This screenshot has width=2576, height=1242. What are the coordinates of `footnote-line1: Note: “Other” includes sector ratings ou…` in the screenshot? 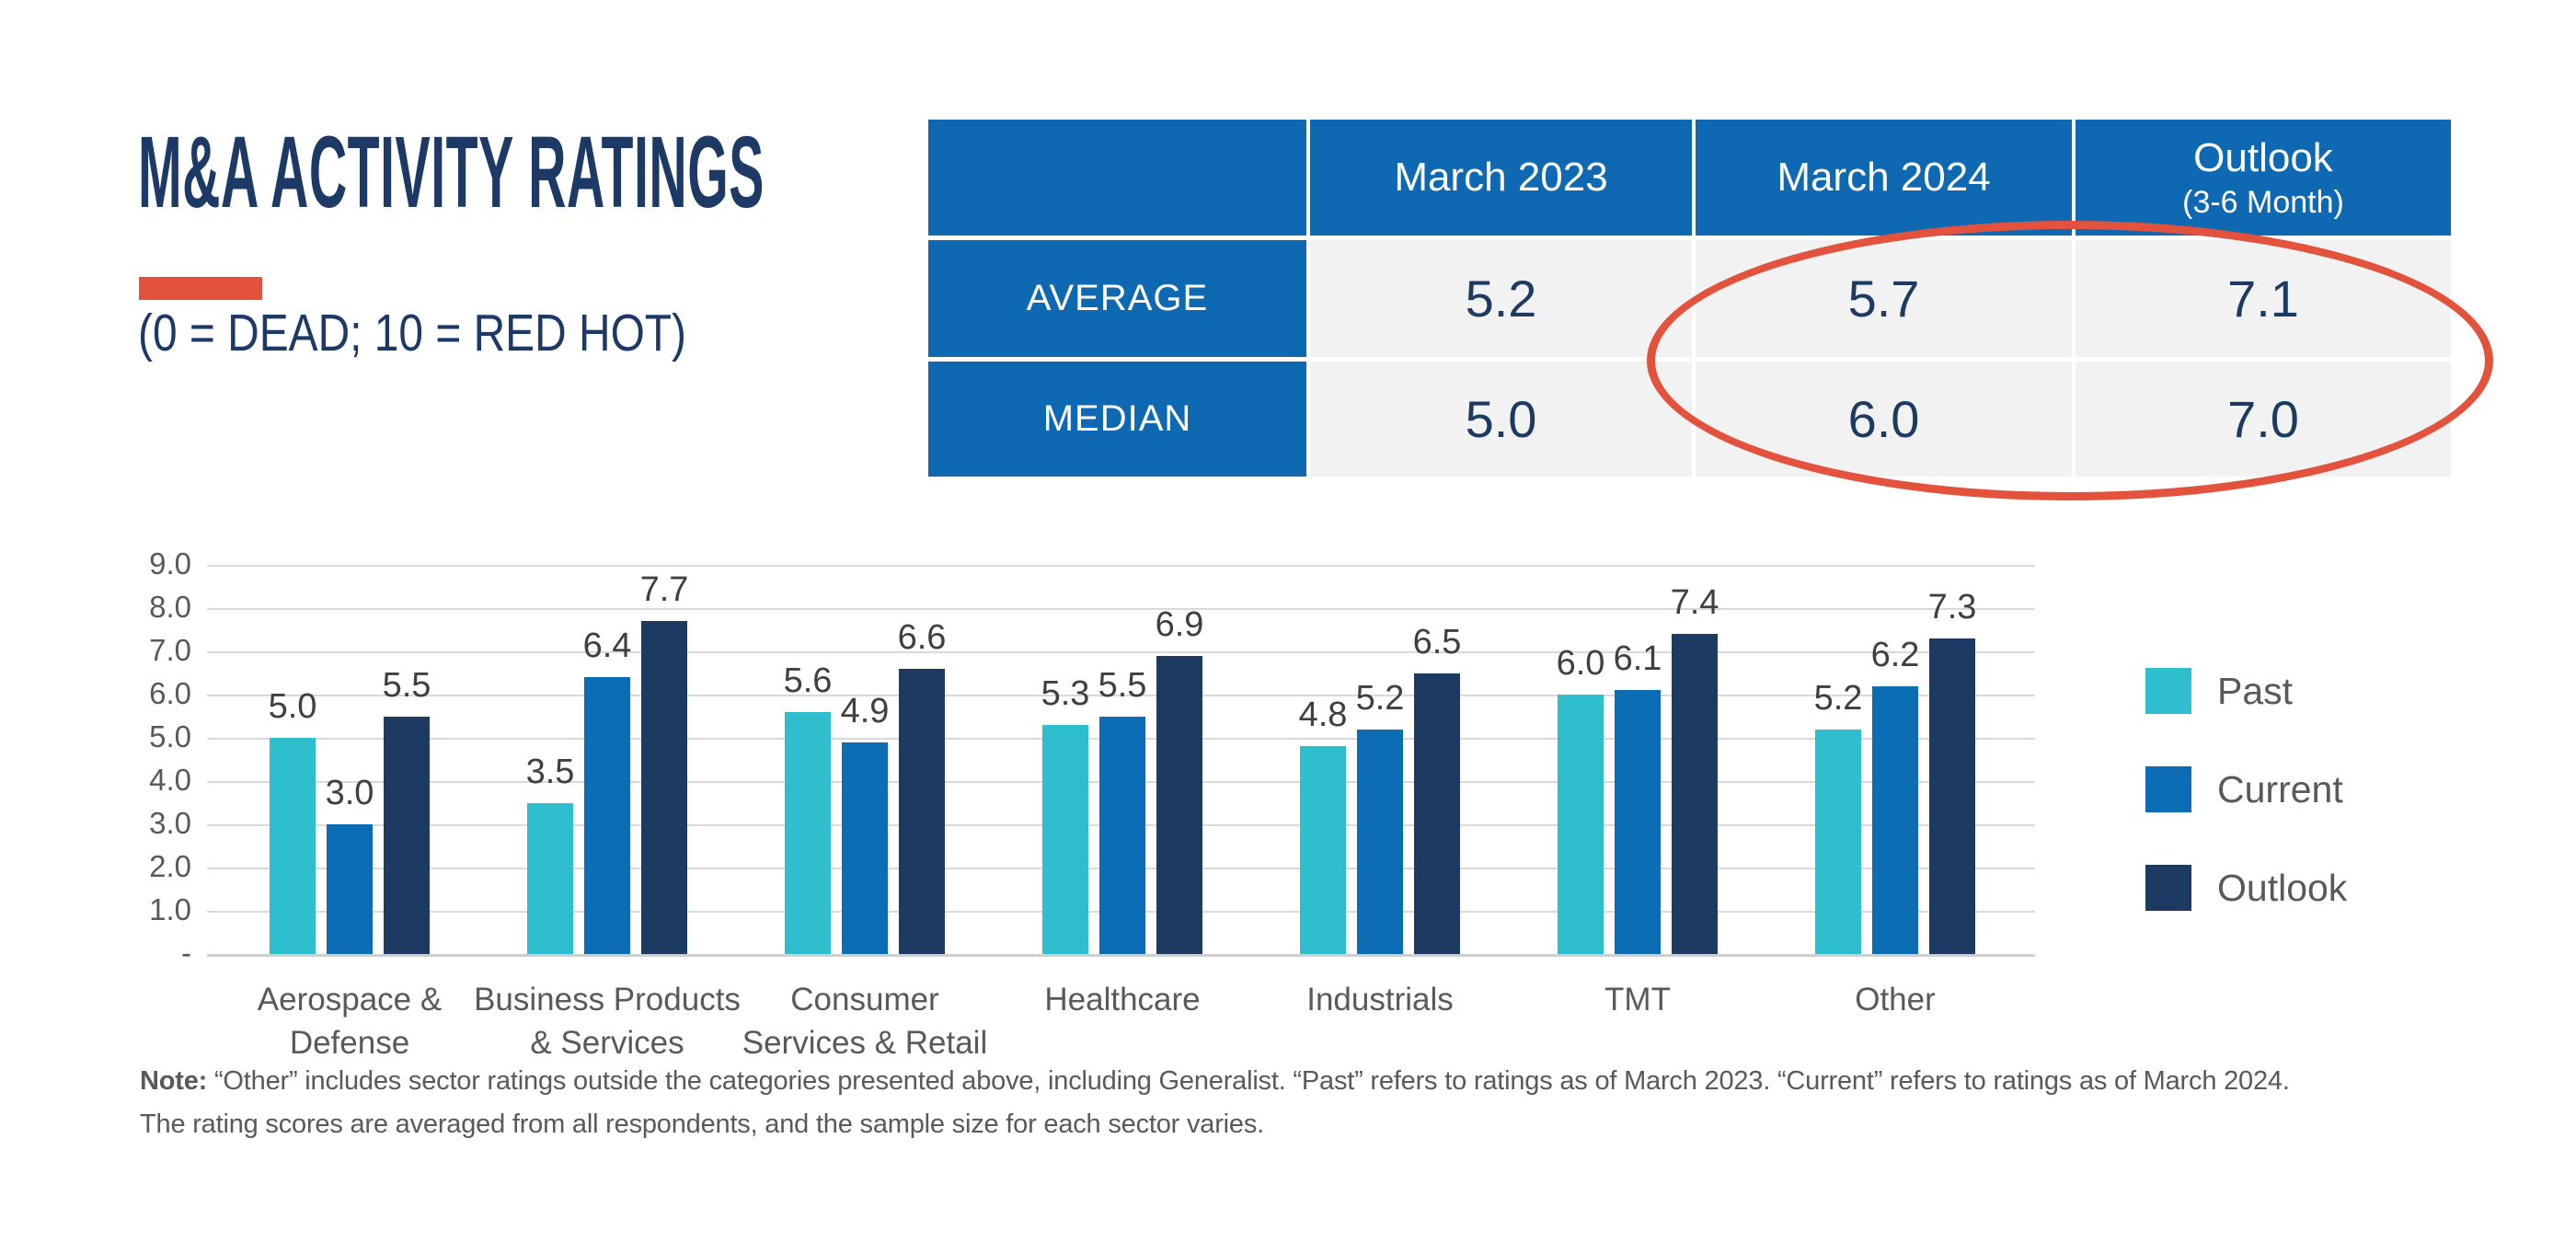 It's located at (1345, 1081).